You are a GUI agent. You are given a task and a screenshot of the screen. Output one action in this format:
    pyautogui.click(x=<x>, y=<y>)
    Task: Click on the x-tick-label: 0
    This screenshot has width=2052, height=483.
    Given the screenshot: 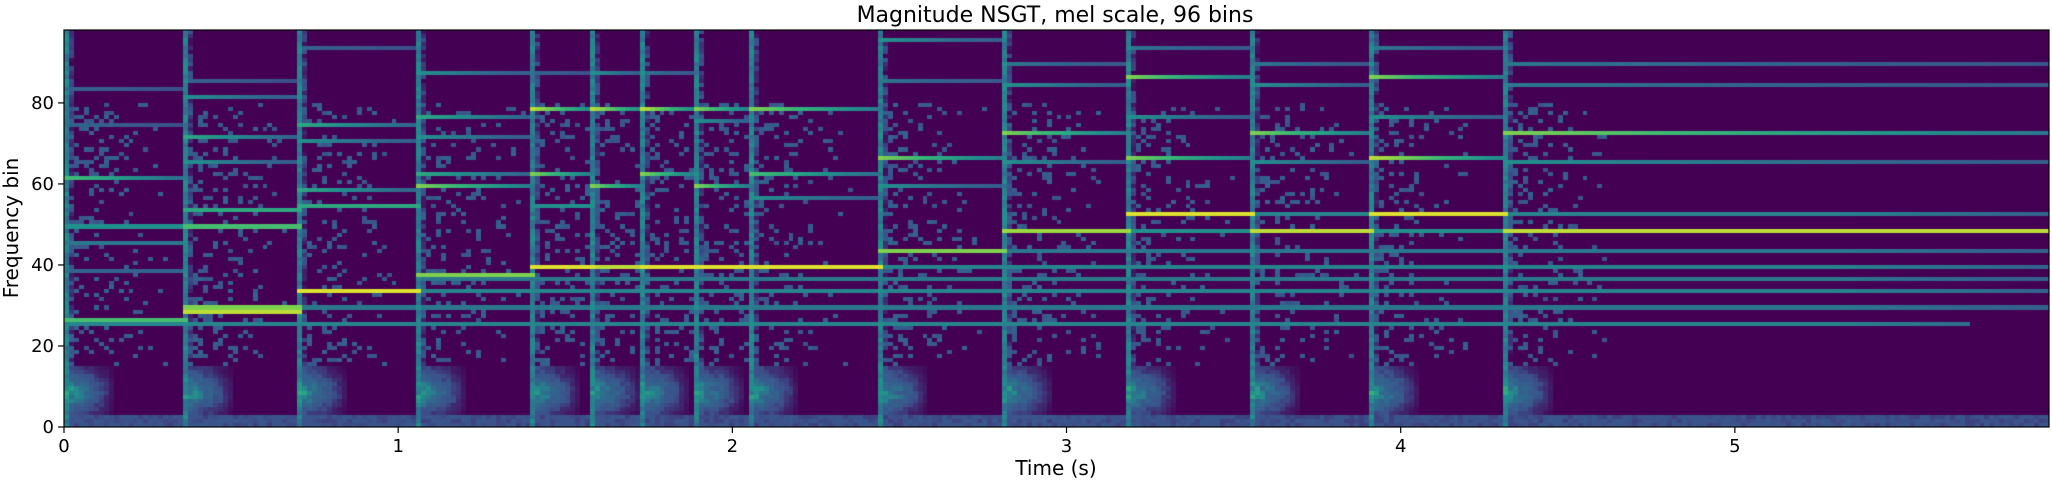 What is the action you would take?
    pyautogui.click(x=63, y=446)
    